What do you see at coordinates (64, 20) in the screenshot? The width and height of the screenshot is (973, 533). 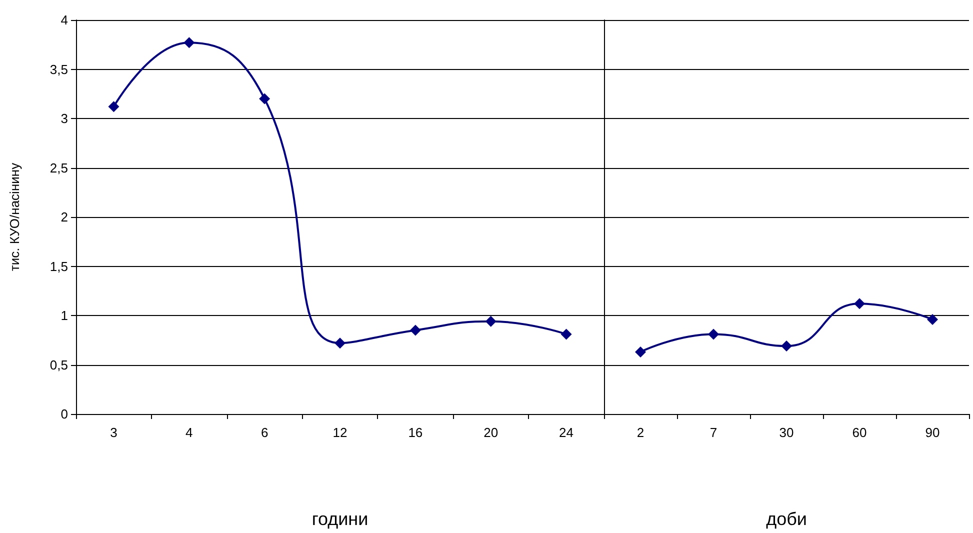 I see `y-tick-label: 4` at bounding box center [64, 20].